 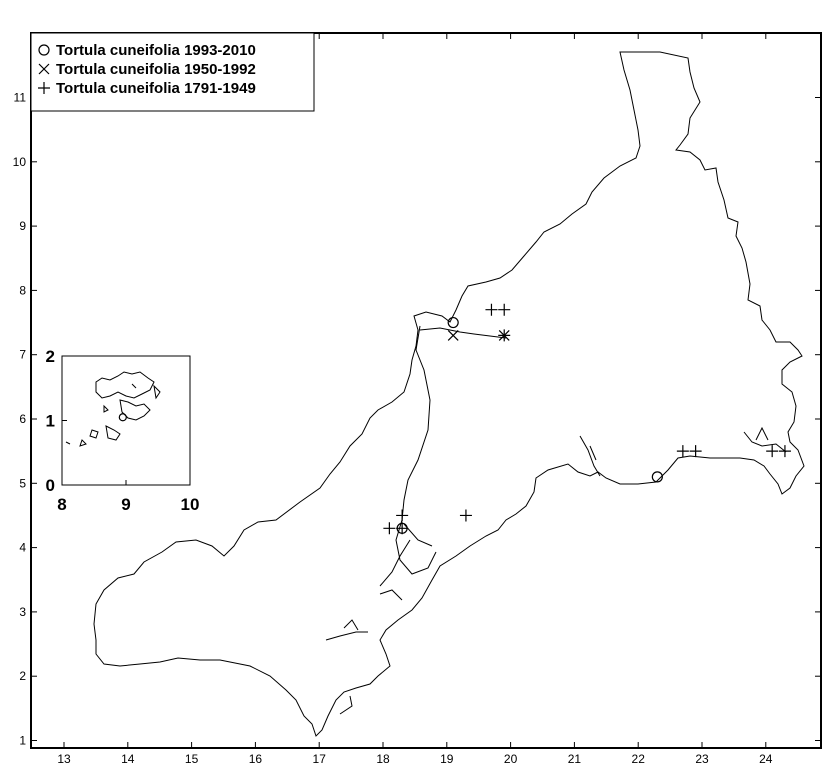 What do you see at coordinates (122, 417) in the screenshot?
I see `inset-record-marker` at bounding box center [122, 417].